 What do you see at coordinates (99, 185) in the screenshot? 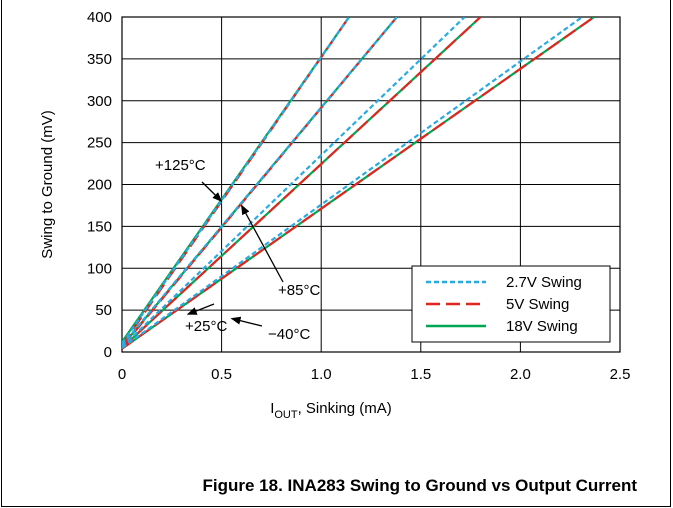
I see `y-tick-label: 200` at bounding box center [99, 185].